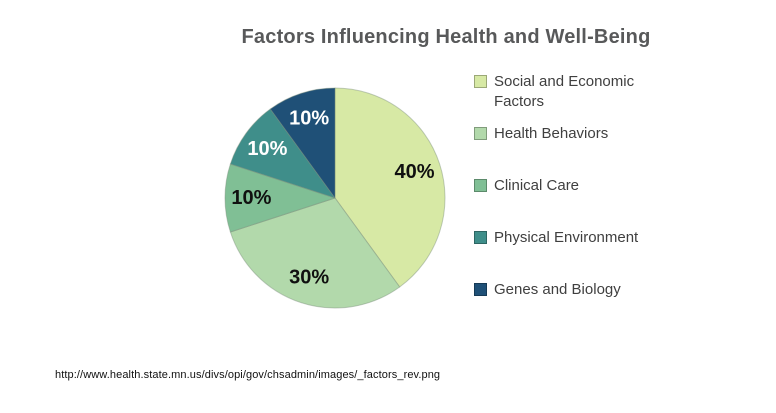  I want to click on legend-item-physical-environment: Physical Environment, so click(556, 238).